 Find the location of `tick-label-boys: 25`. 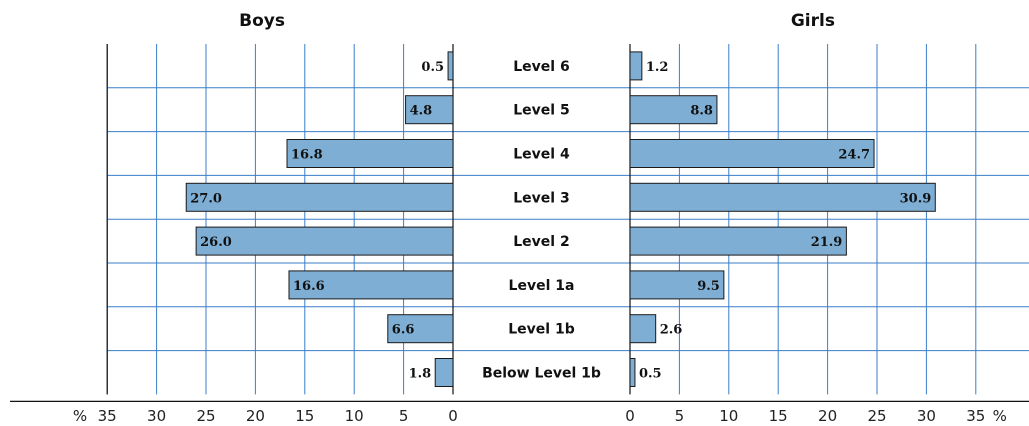

tick-label-boys: 25 is located at coordinates (205, 416).